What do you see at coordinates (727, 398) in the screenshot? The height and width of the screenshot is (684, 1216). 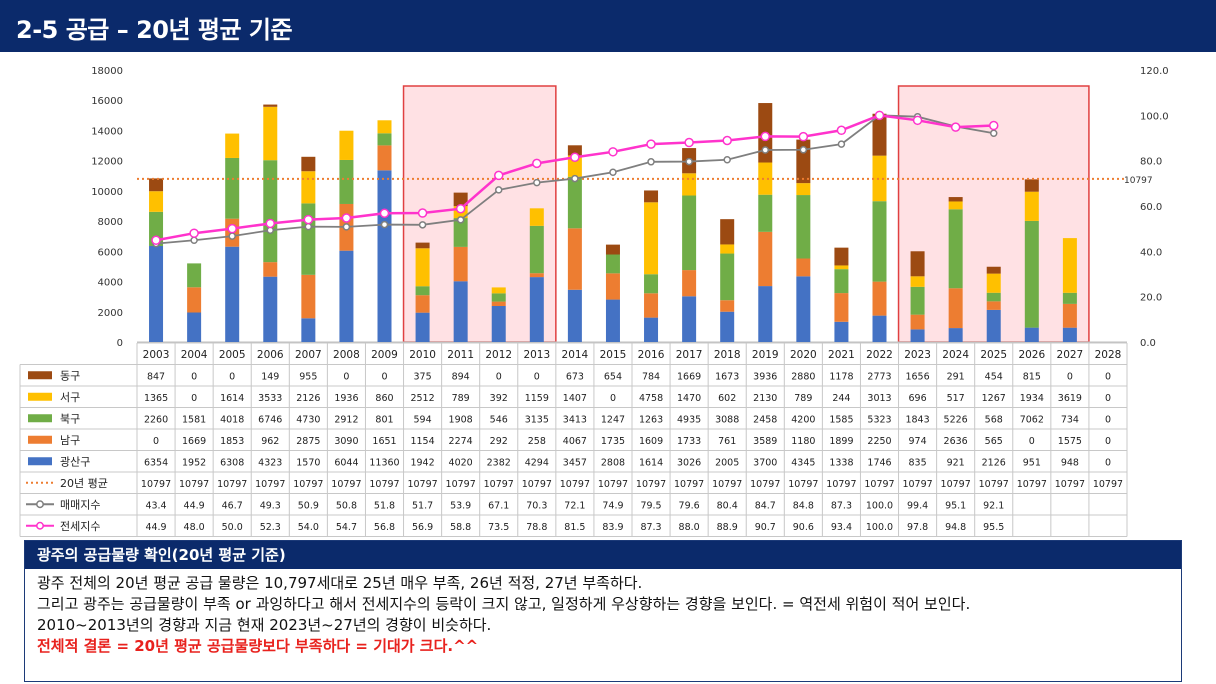 I see `table-cell: 602` at bounding box center [727, 398].